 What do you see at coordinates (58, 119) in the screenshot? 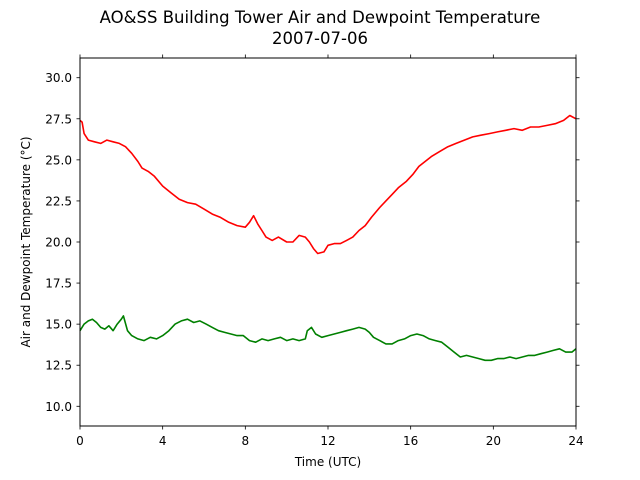
I see `y-tick-label: 27.5` at bounding box center [58, 119].